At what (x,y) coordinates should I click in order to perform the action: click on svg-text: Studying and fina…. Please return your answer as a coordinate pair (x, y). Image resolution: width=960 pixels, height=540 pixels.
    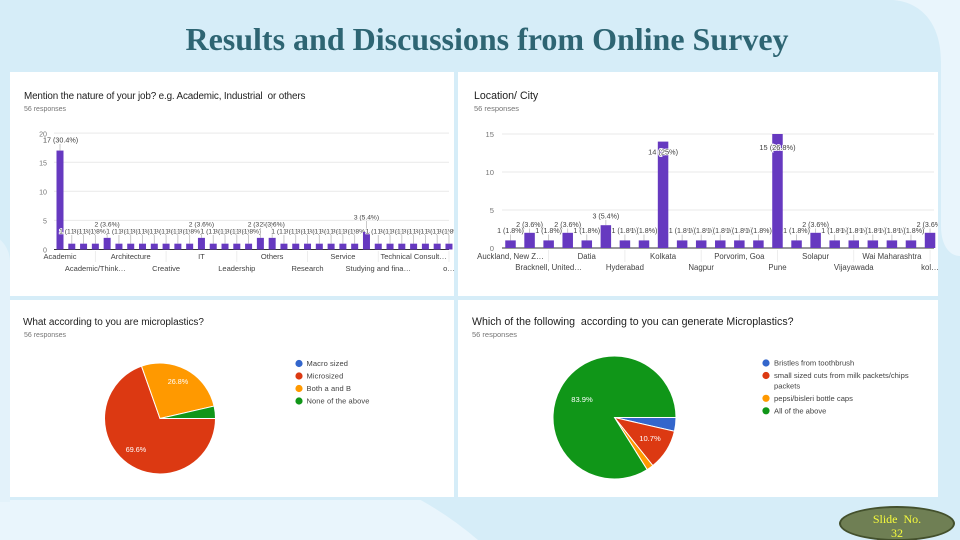
    Looking at the image, I should click on (378, 268).